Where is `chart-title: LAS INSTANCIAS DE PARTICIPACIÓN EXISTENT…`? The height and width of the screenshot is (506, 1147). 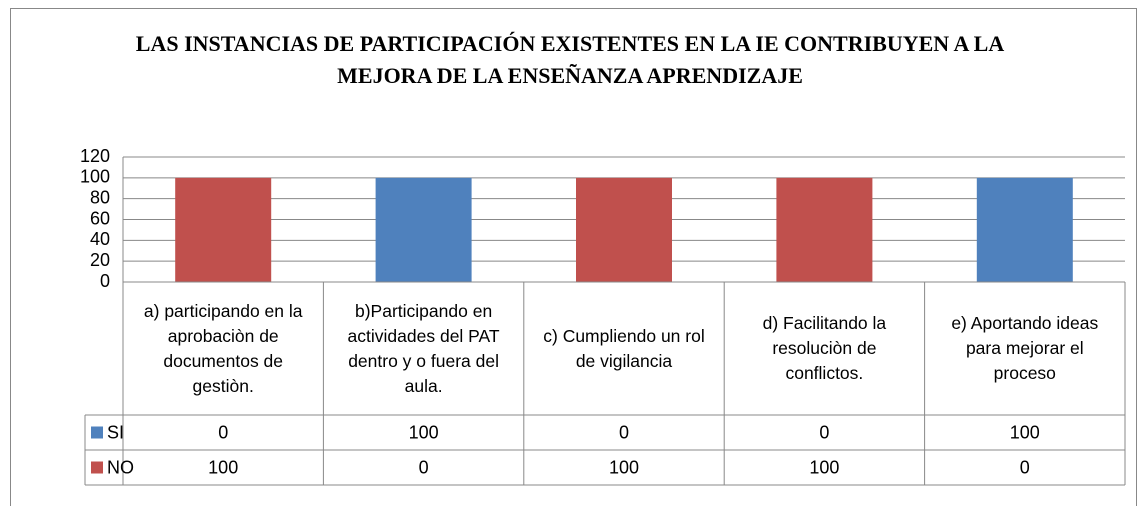
chart-title: LAS INSTANCIAS DE PARTICIPACIÓN EXISTENT… is located at coordinates (570, 59).